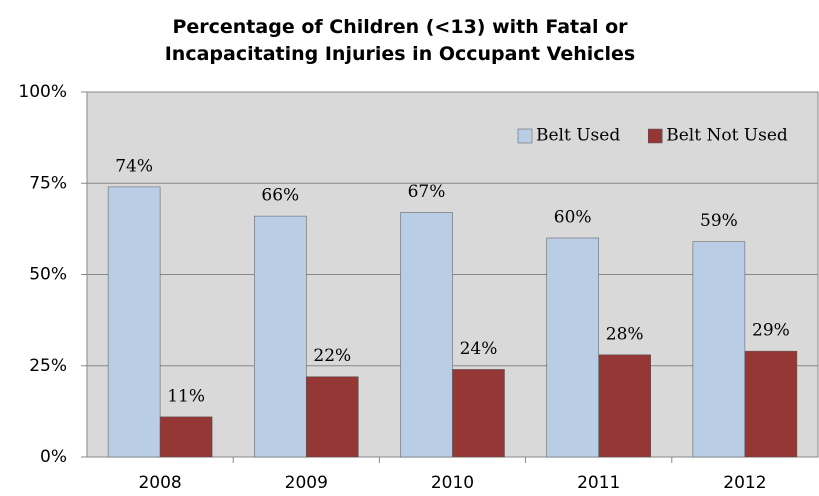 Image resolution: width=819 pixels, height=496 pixels. I want to click on y-tick-label: 75%, so click(48, 183).